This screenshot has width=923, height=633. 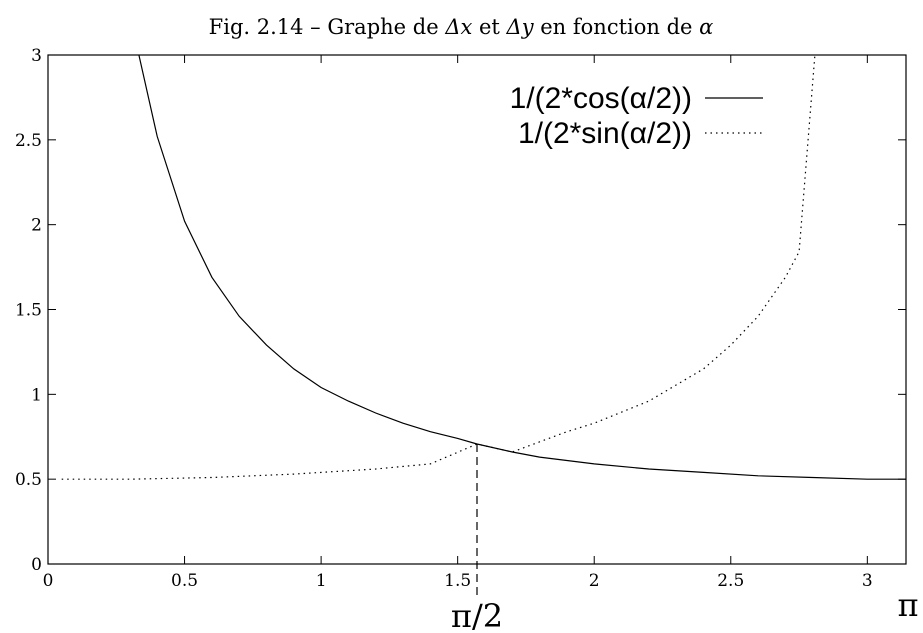 I want to click on pi-half-label: π/2, so click(x=477, y=615).